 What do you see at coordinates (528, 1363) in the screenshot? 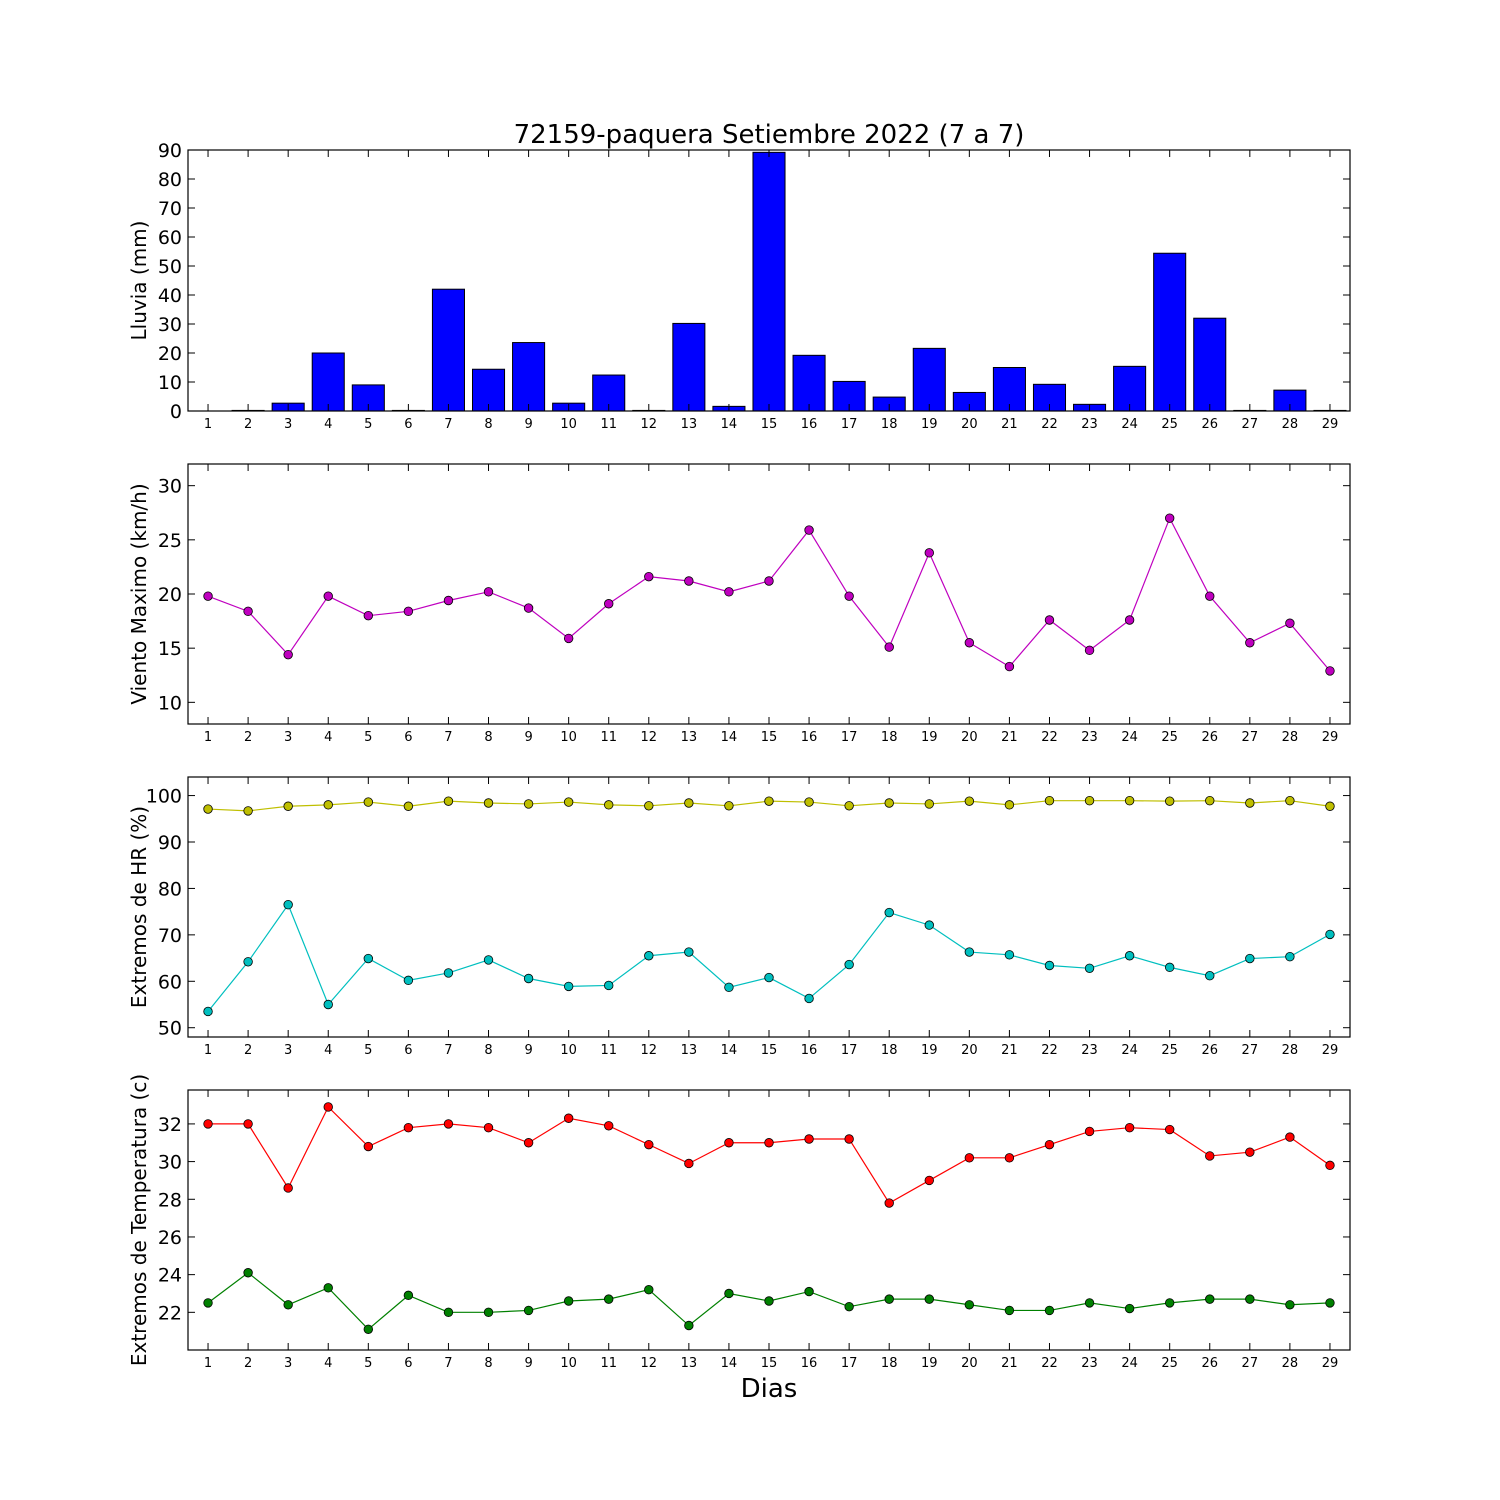
I see `x-tick-label: 9` at bounding box center [528, 1363].